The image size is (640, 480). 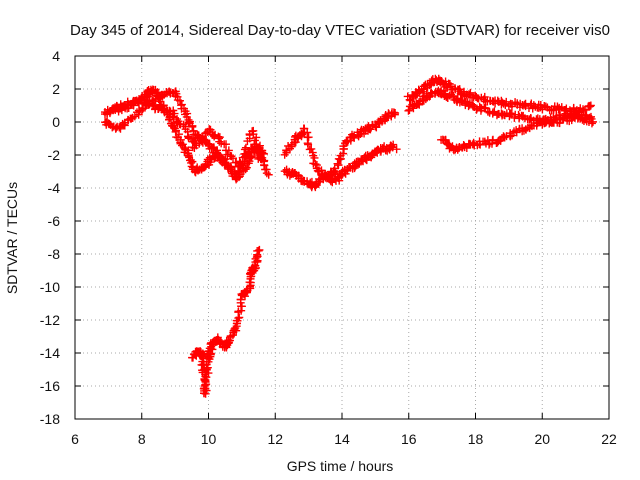 What do you see at coordinates (50, 320) in the screenshot?
I see `y-tick-label: -12` at bounding box center [50, 320].